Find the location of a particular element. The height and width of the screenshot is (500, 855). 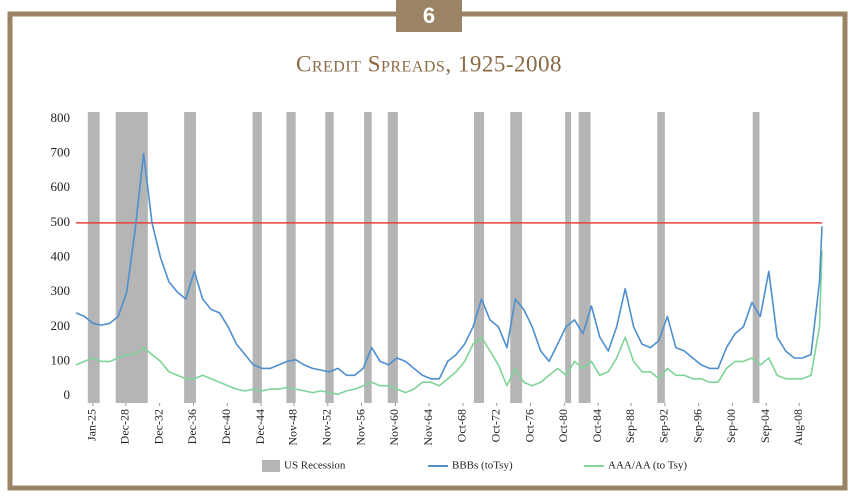

x-tick-label: Aug-08 is located at coordinates (798, 427).